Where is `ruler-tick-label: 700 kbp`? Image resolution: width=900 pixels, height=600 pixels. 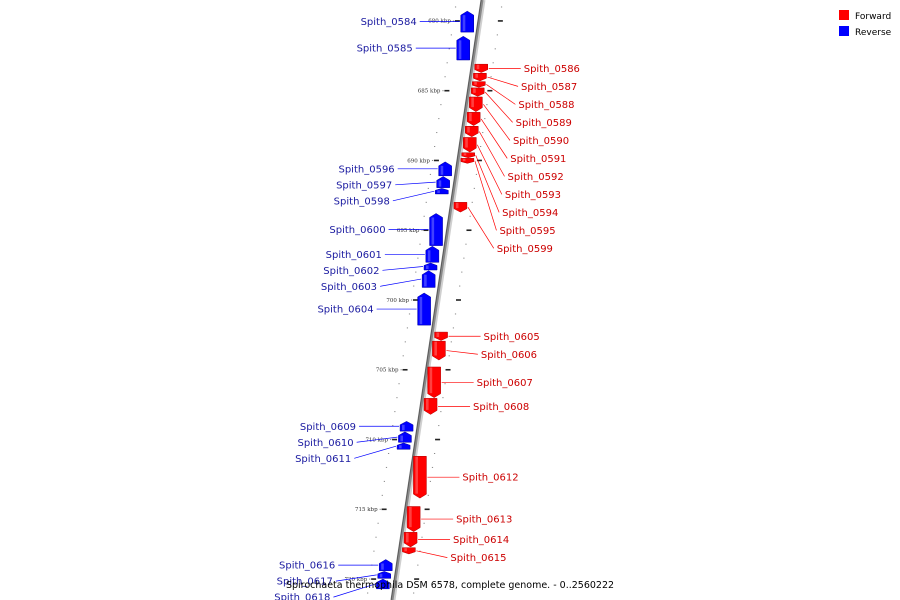 ruler-tick-label: 700 kbp is located at coordinates (397, 301).